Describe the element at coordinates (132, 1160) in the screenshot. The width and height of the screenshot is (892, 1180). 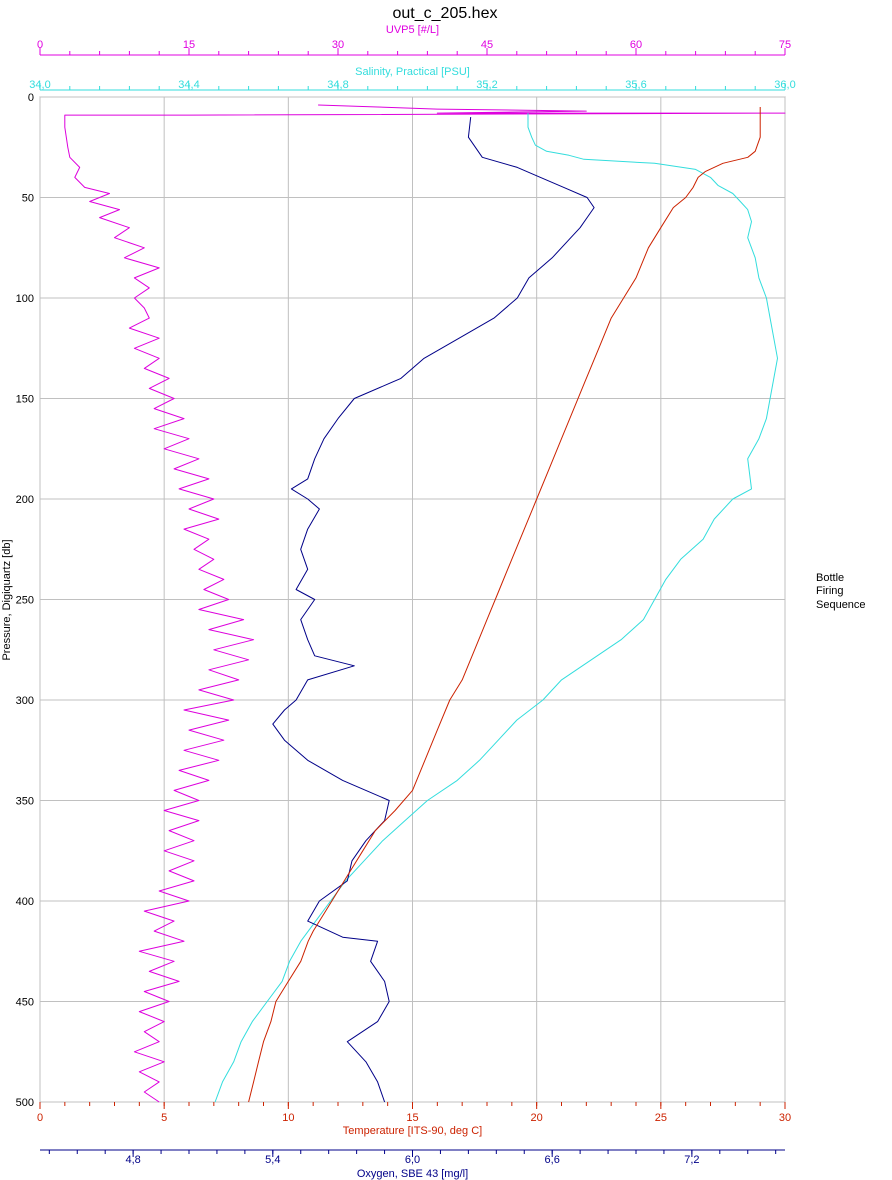
I see `oxygen-tick-label: 4,8` at that location.